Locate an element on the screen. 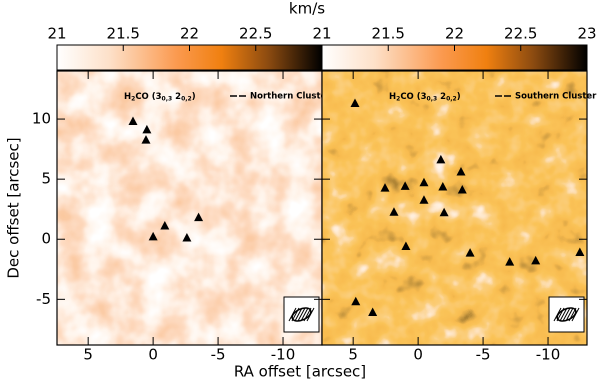  y-axis-label: Dec offset [arcsec] is located at coordinates (14, 207).